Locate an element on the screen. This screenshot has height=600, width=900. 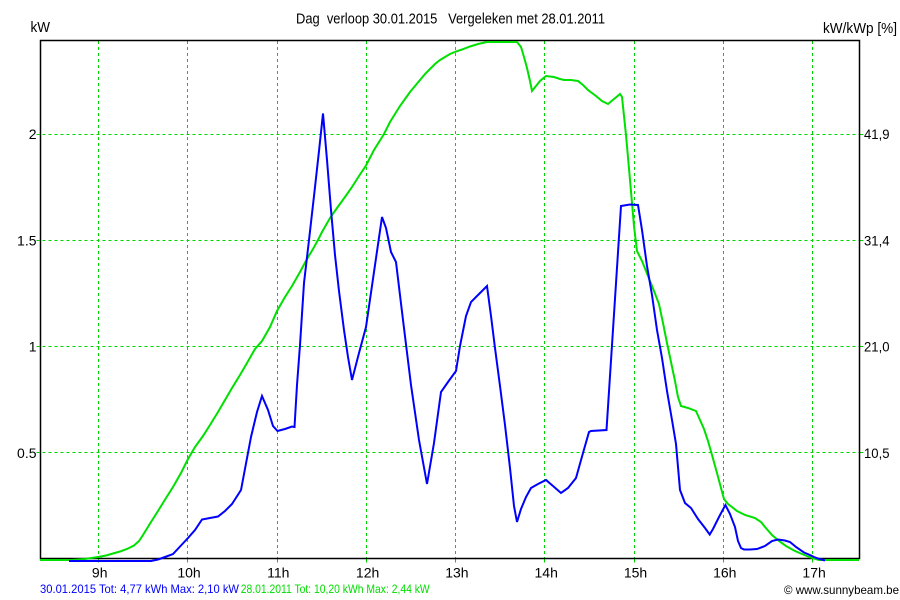
svg-text: 15h is located at coordinates (635, 573).